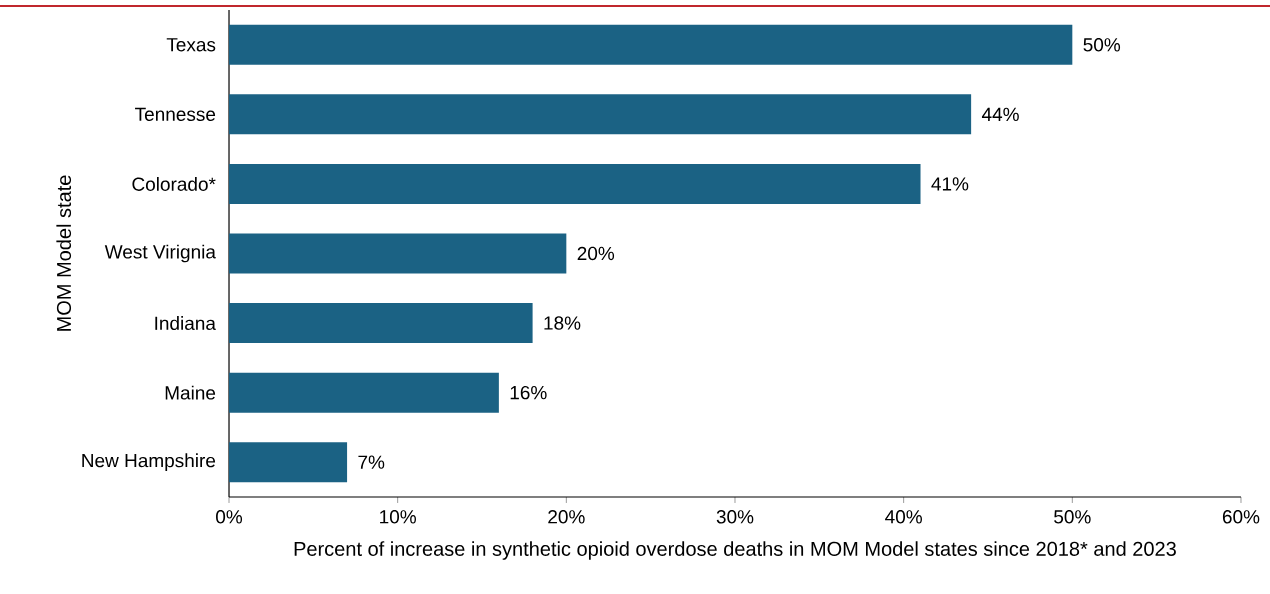 Image resolution: width=1270 pixels, height=594 pixels. What do you see at coordinates (371, 462) in the screenshot?
I see `data-label: 7%` at bounding box center [371, 462].